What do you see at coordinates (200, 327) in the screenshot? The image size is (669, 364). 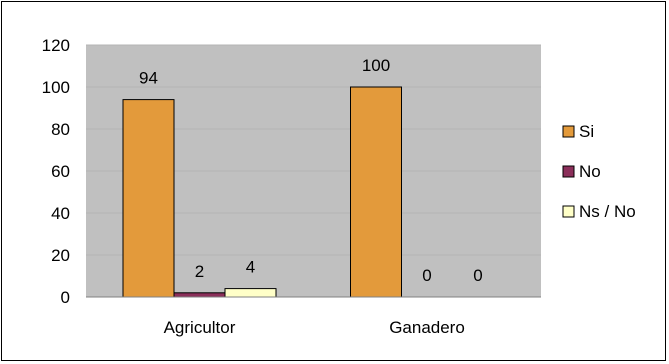 I see `x-category-label: Agricultor` at bounding box center [200, 327].